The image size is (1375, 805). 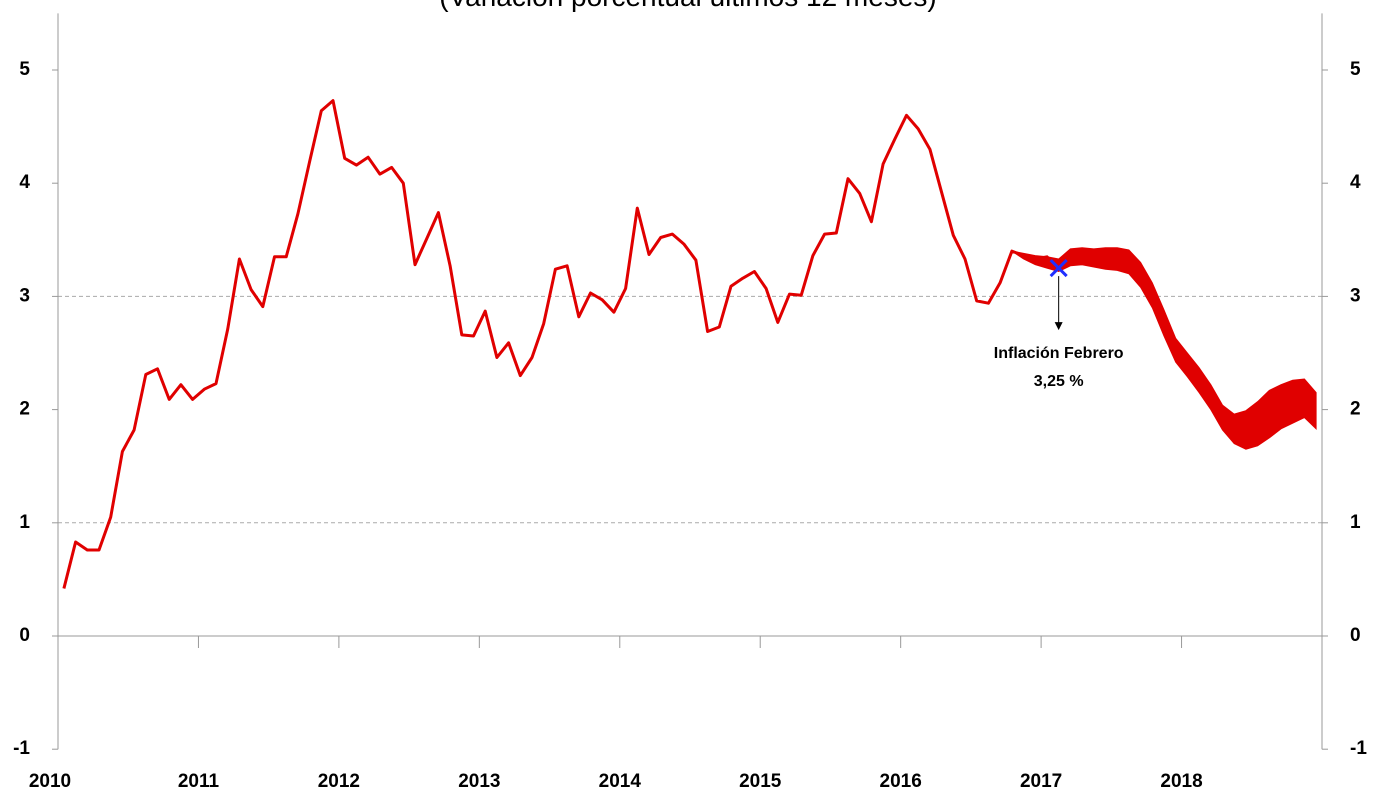 What do you see at coordinates (1358, 748) in the screenshot?
I see `y2-tick-label: -1` at bounding box center [1358, 748].